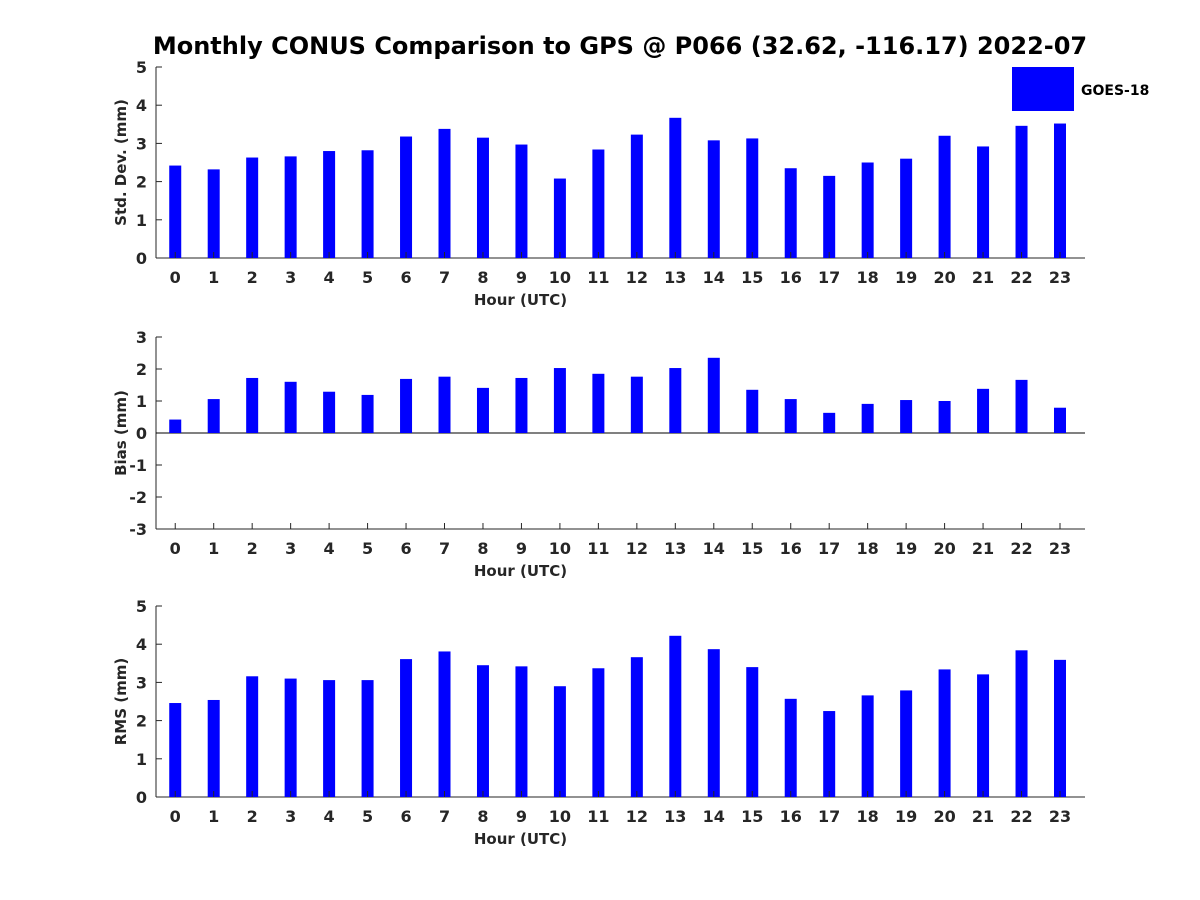 The height and width of the screenshot is (900, 1200). What do you see at coordinates (141, 401) in the screenshot?
I see `y-tick-label: 1` at bounding box center [141, 401].